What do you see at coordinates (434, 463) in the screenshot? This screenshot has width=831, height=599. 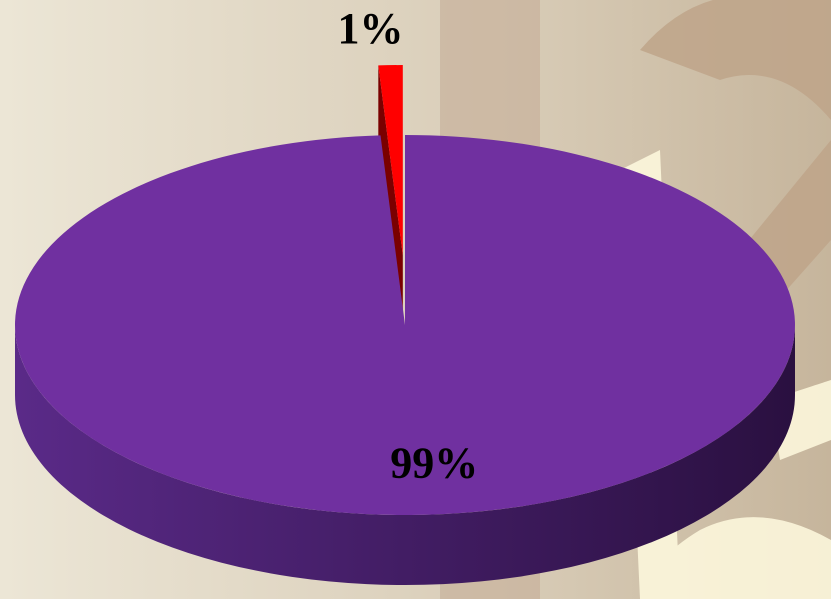 I see `data-label: 99%` at bounding box center [434, 463].